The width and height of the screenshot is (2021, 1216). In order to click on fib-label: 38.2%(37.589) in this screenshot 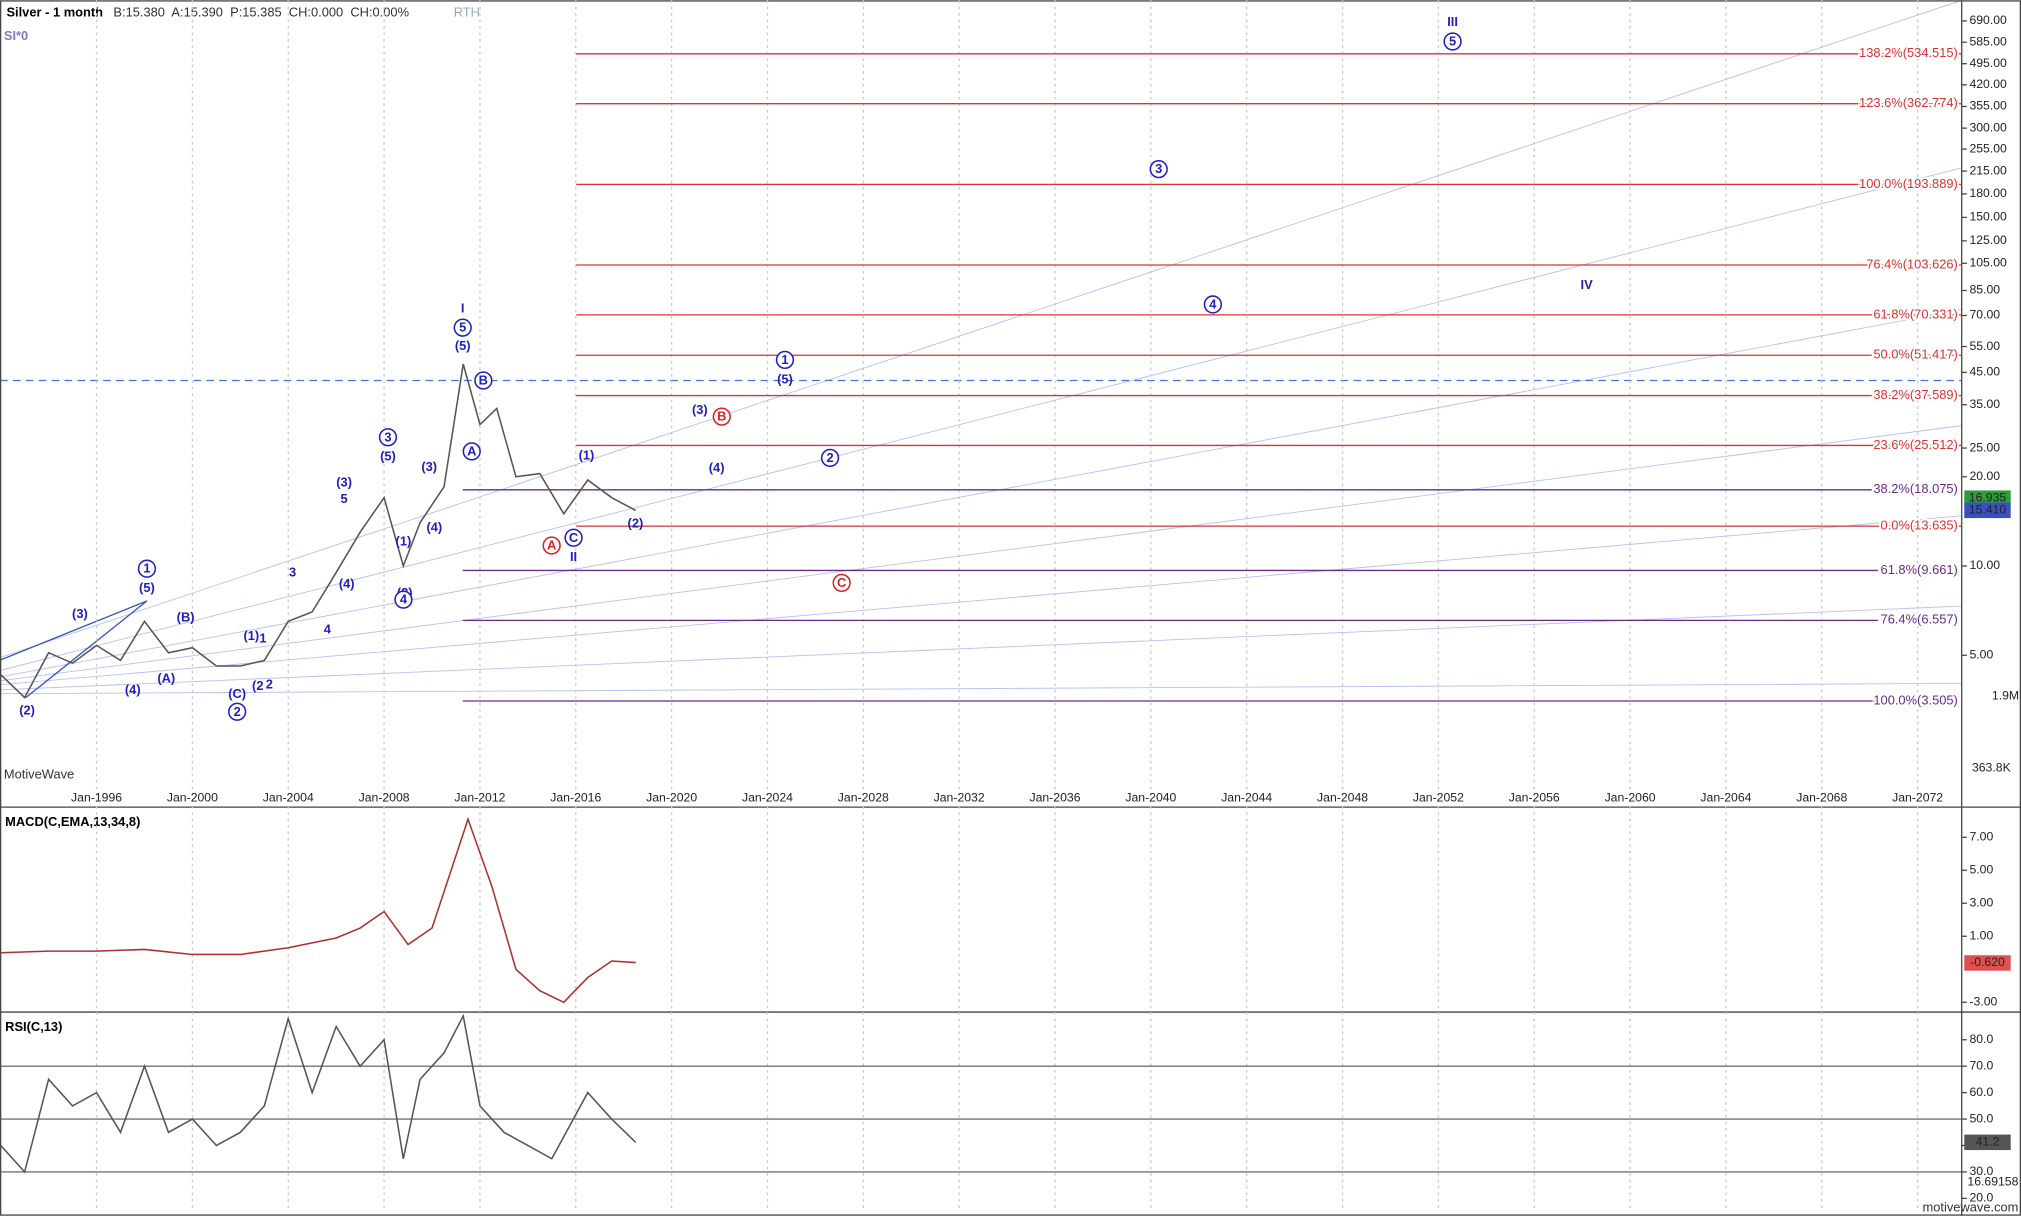, I will do `click(1915, 394)`.